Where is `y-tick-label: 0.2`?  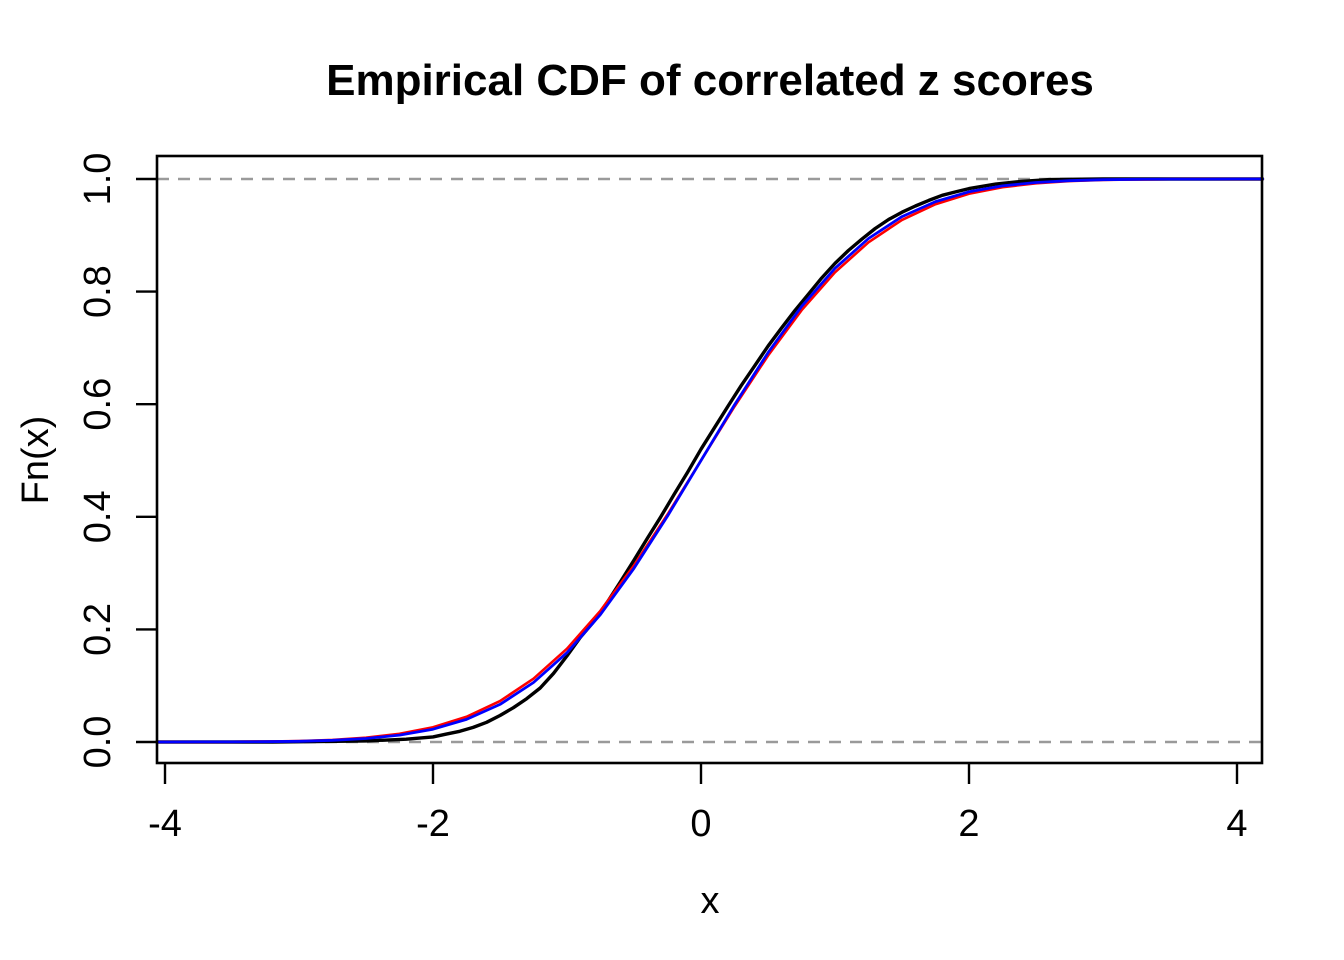 y-tick-label: 0.2 is located at coordinates (98, 629).